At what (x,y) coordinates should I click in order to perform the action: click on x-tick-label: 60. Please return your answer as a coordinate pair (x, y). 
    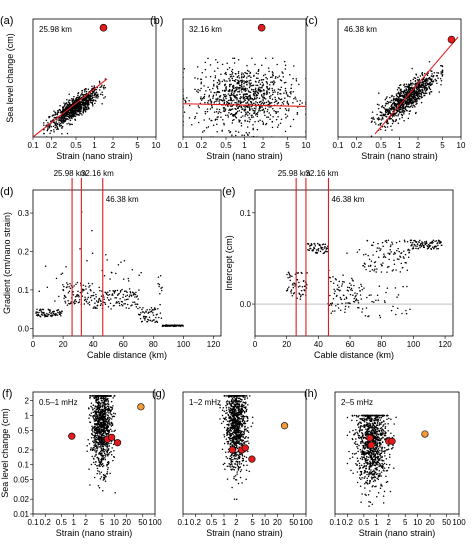
    Looking at the image, I should click on (123, 344).